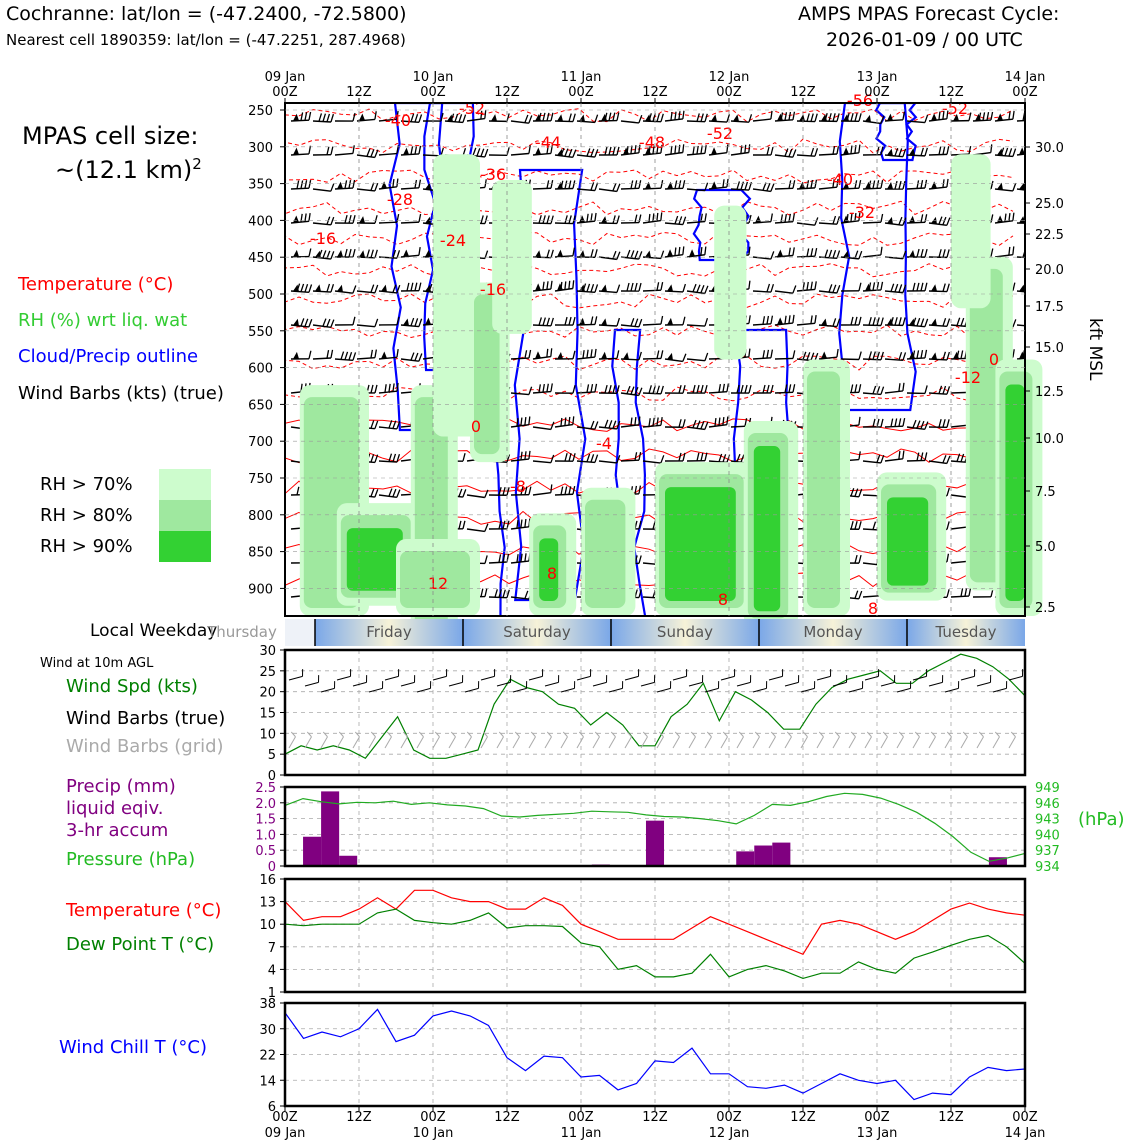  Describe the element at coordinates (767, 529) in the screenshot. I see `rh90-area` at that location.